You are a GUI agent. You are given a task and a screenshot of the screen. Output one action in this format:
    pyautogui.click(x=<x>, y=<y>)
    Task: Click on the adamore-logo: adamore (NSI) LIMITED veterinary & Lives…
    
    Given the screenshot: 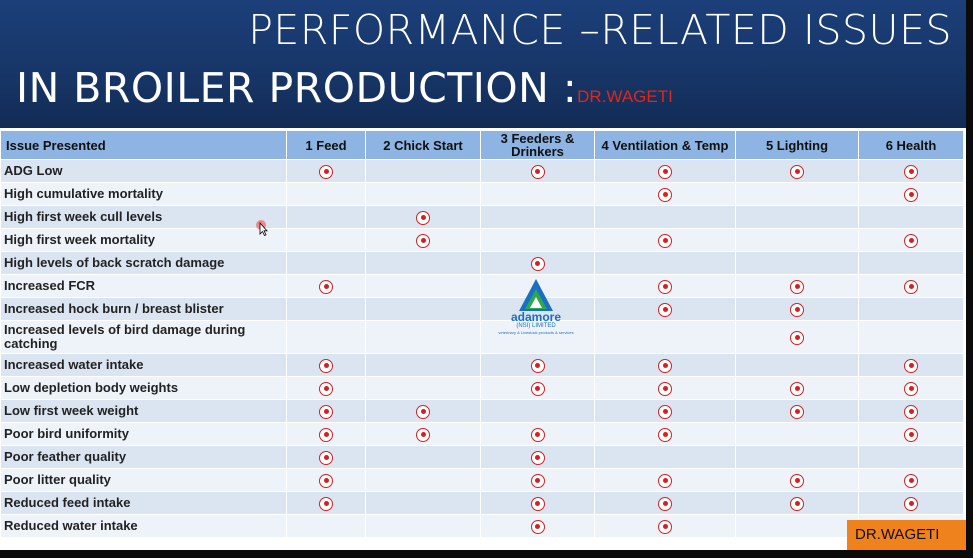 What is the action you would take?
    pyautogui.click(x=536, y=309)
    